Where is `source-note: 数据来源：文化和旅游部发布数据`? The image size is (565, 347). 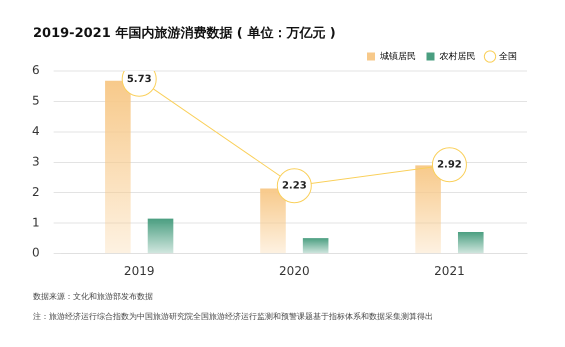
source-note: 数据来源：文化和旅游部发布数据 is located at coordinates (93, 296).